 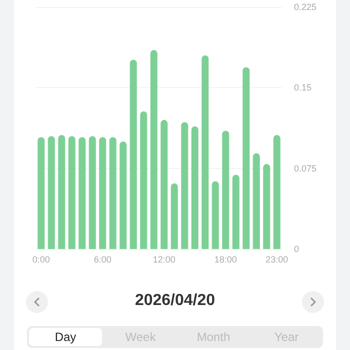 What do you see at coordinates (225, 259) in the screenshot?
I see `x-tick-label: 18:00` at bounding box center [225, 259].